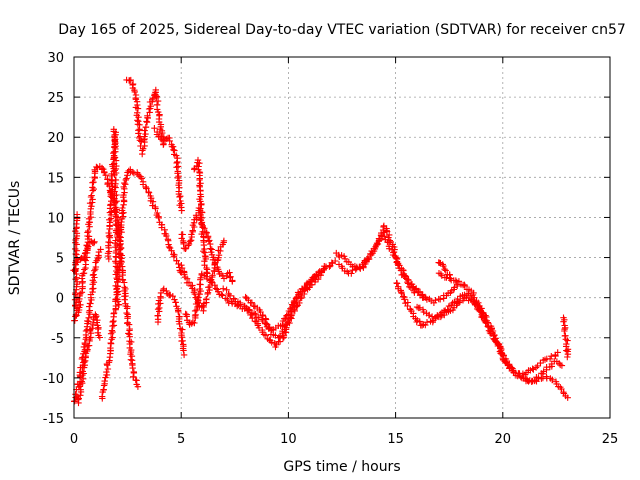 The image size is (640, 480). Describe the element at coordinates (113, 217) in the screenshot. I see `series-arc7` at that location.